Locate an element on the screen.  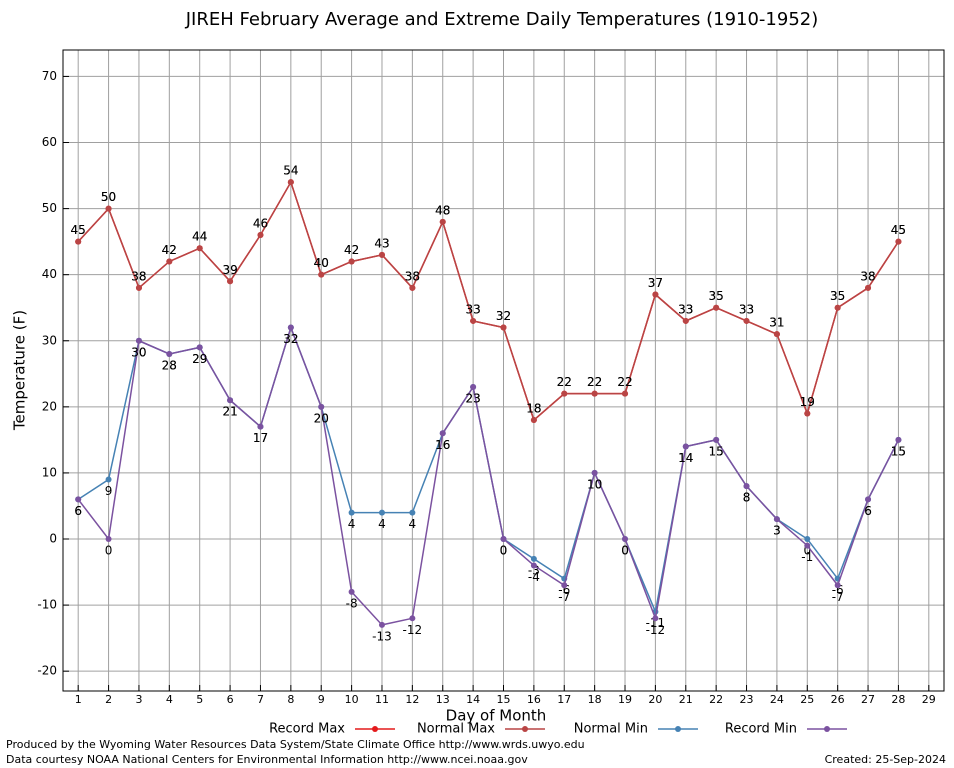
value-label: -1 is located at coordinates (807, 557).